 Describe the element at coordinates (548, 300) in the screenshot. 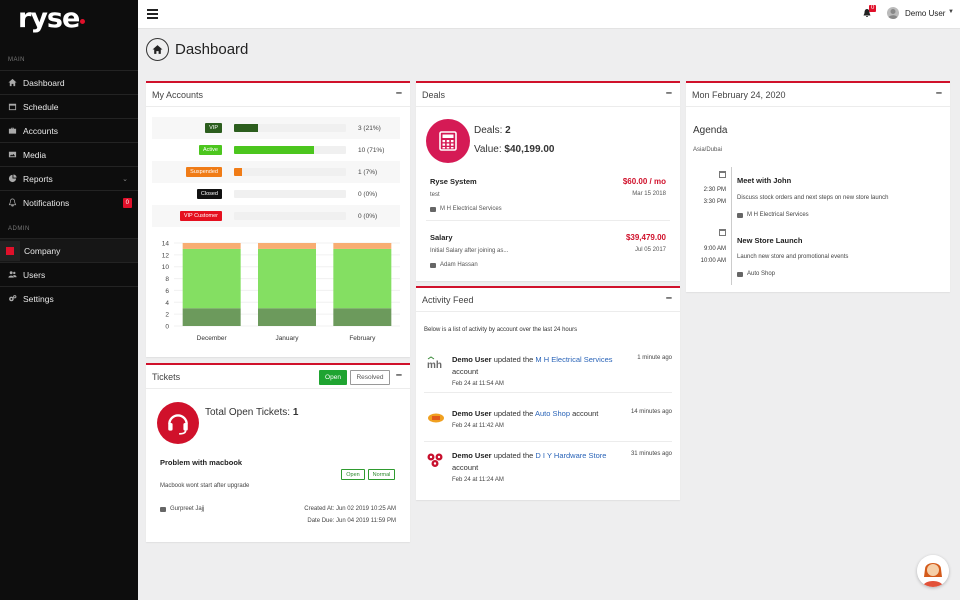

I see `panel-header: Activity Feed –` at that location.